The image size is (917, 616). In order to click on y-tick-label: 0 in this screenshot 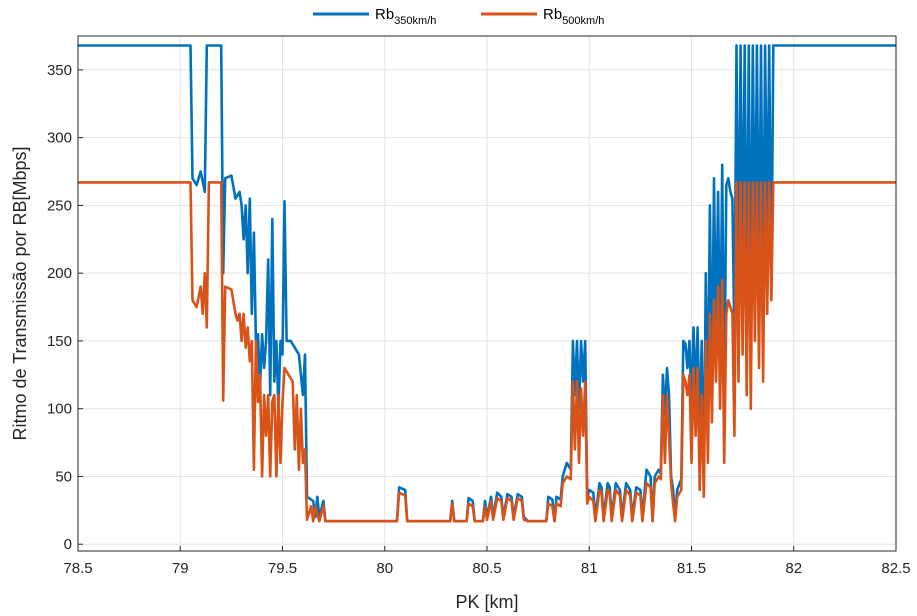, I will do `click(68, 544)`.